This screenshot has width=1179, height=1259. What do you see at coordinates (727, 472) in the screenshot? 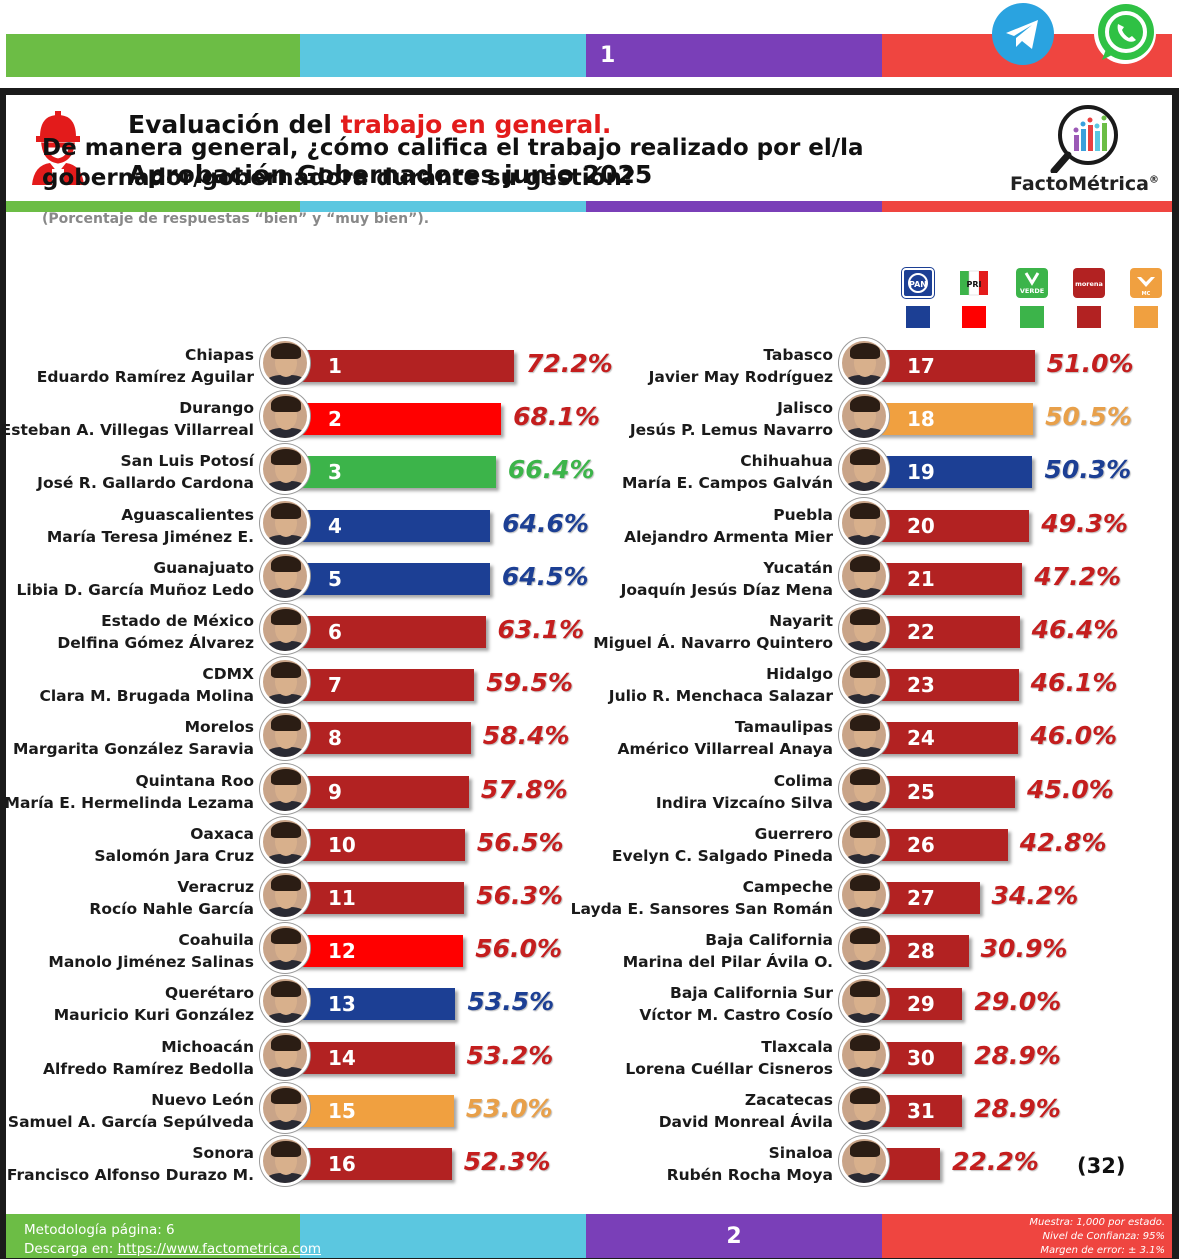
I see `governor-19-name-block: Chihuahua María E. Campos Galván` at bounding box center [727, 472].